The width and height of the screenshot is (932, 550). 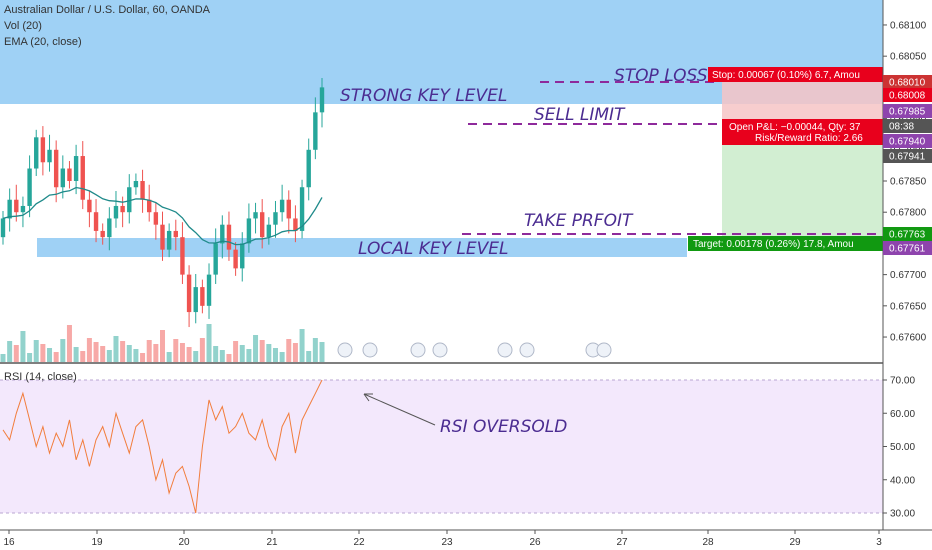 I want to click on price-tick-label: 0.67800, so click(x=908, y=213).